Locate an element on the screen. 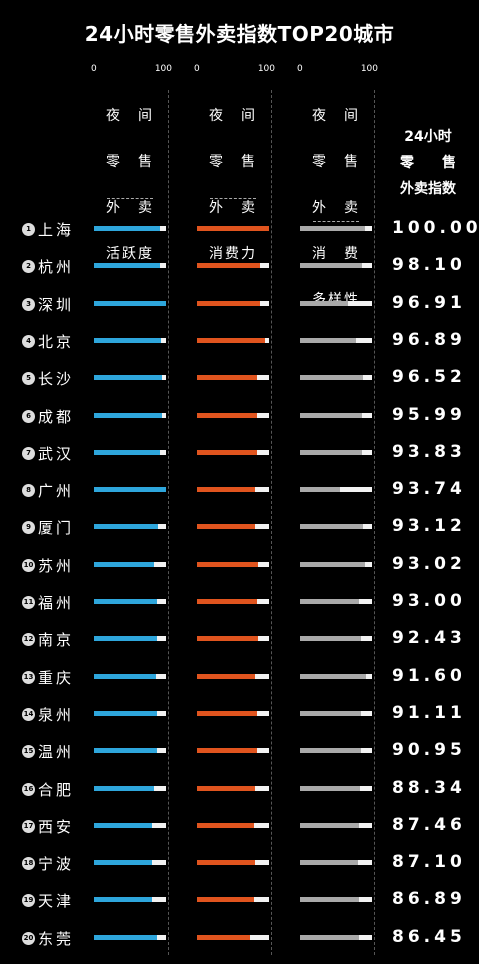 The image size is (479, 964). table-row: 6 成都 95.99 is located at coordinates (239, 423).